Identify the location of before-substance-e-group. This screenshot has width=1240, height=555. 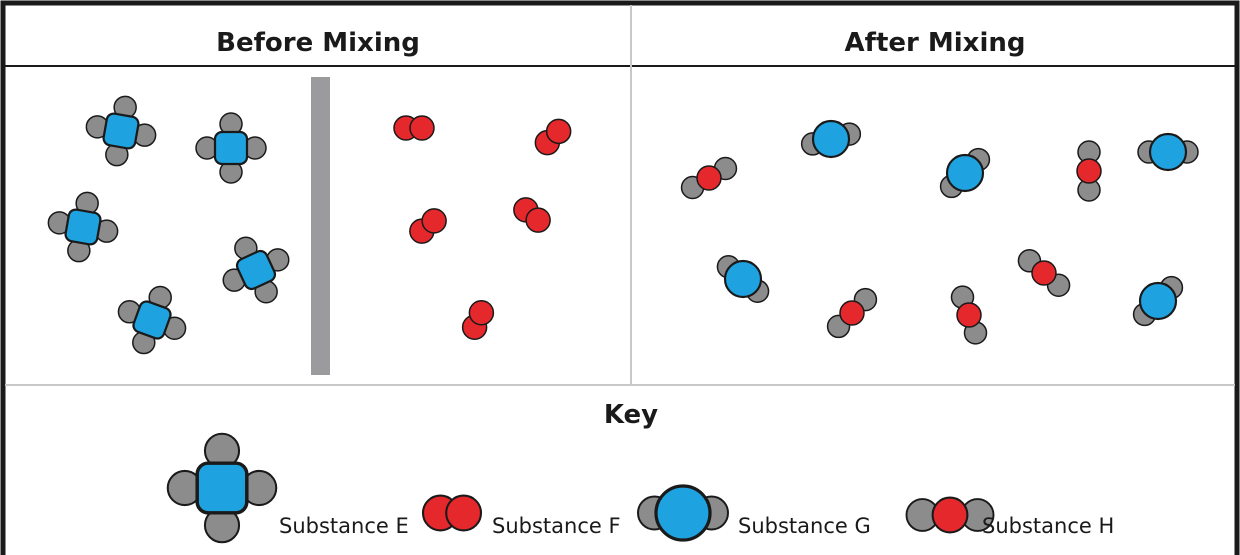
(168, 225).